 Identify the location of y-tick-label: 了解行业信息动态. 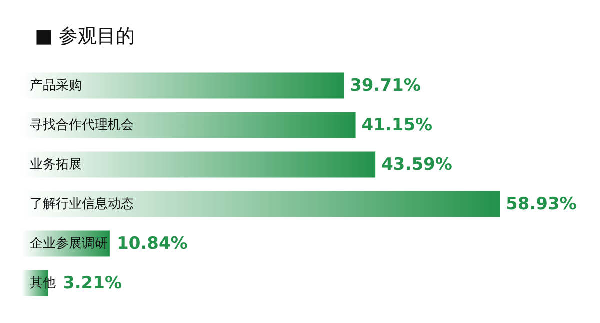
(82, 204).